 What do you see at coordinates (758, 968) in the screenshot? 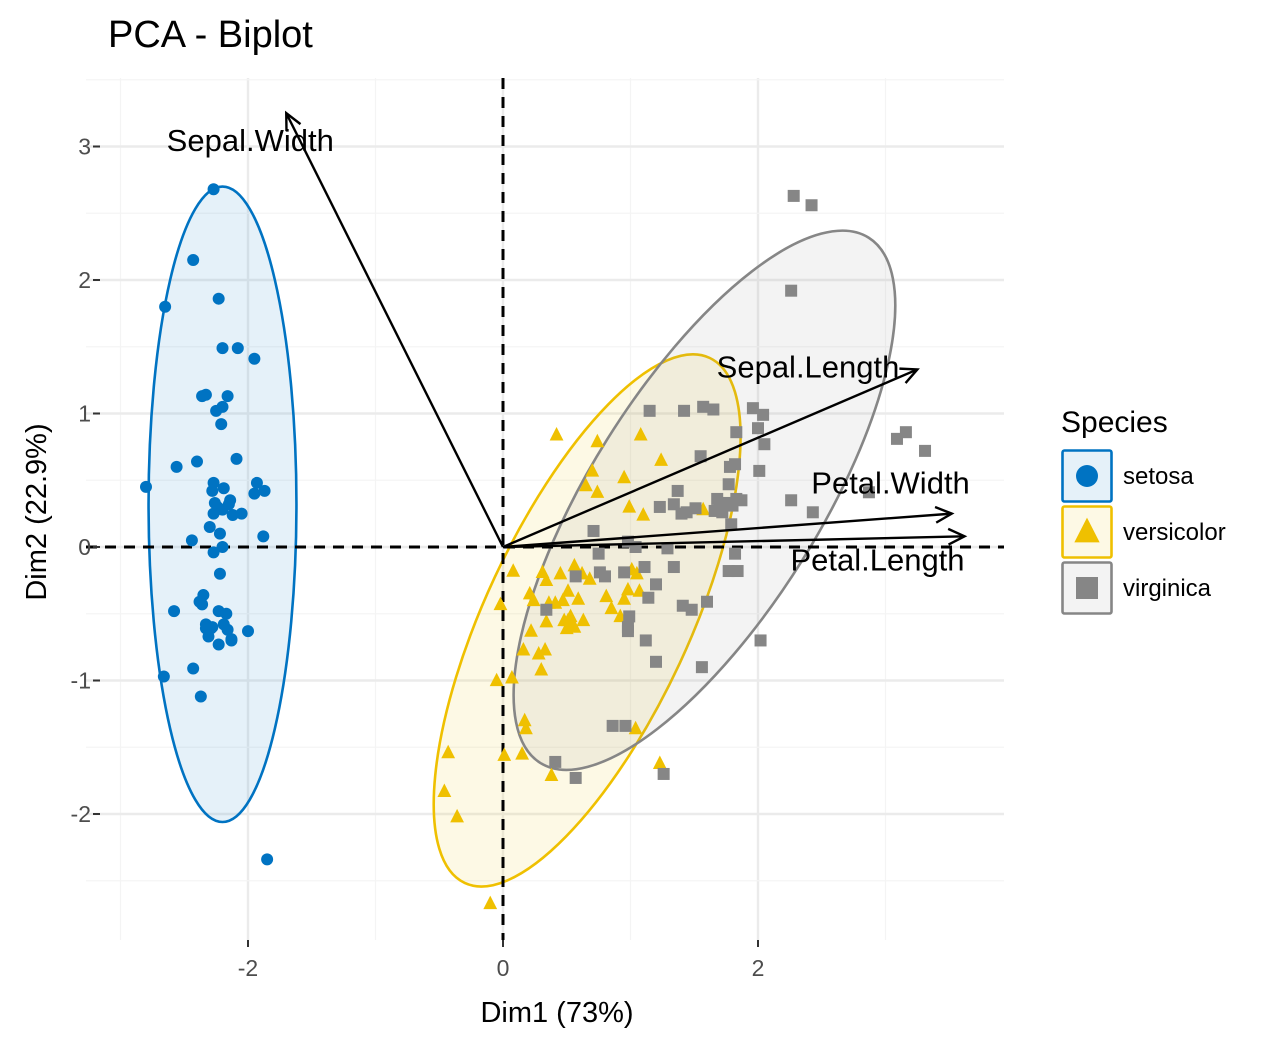
I see `x-tick-label: 2` at bounding box center [758, 968].